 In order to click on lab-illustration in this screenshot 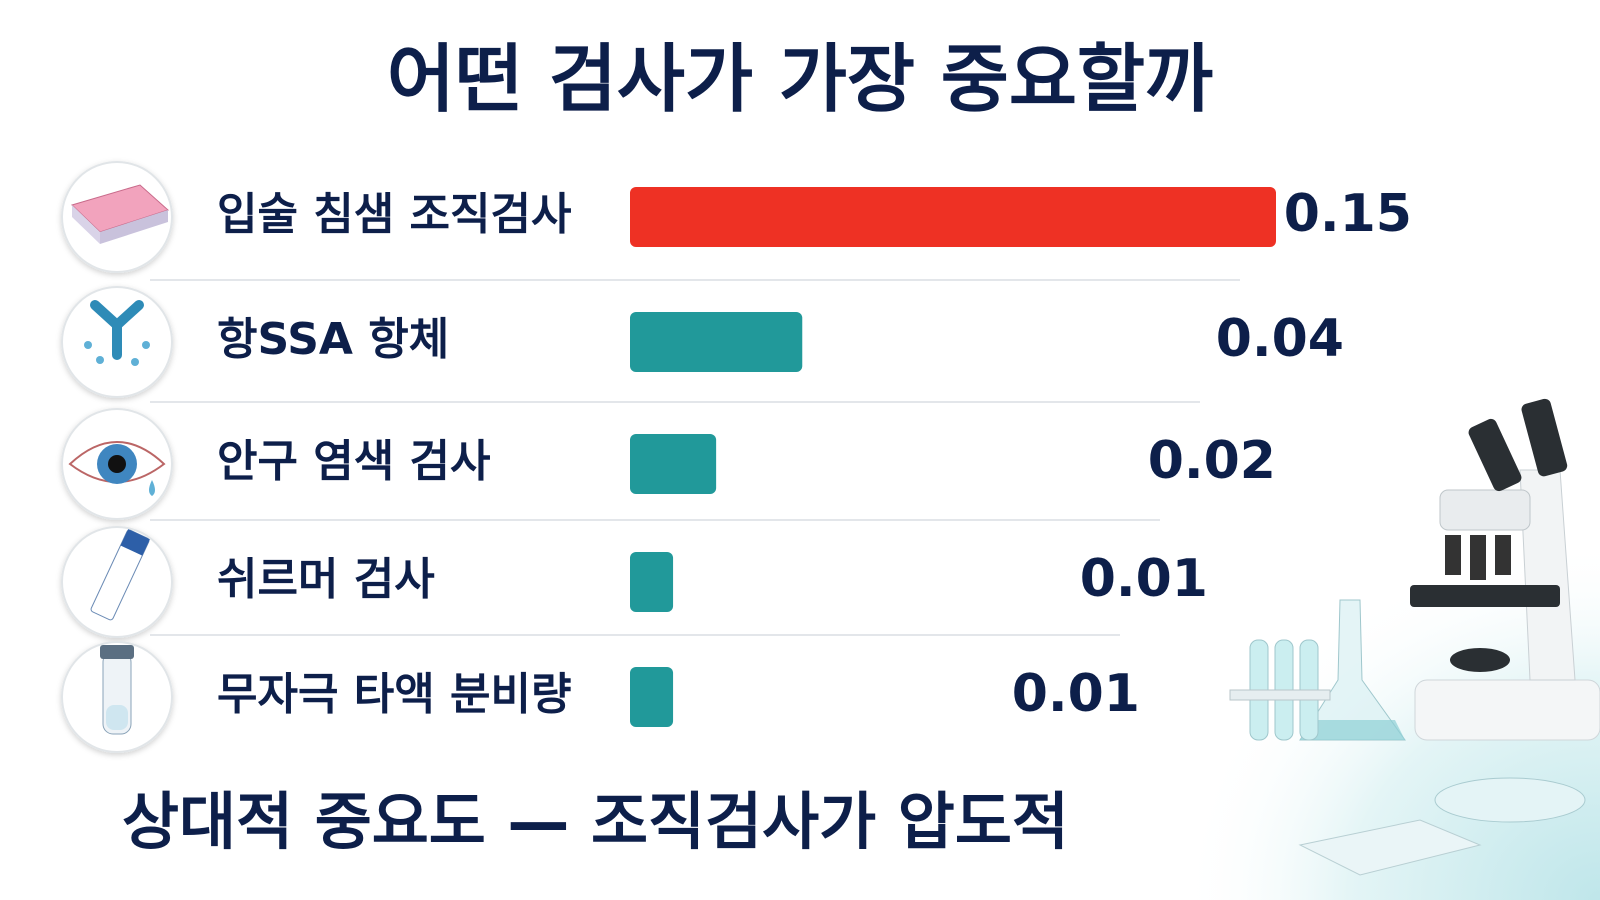, I will do `click(1414, 637)`.